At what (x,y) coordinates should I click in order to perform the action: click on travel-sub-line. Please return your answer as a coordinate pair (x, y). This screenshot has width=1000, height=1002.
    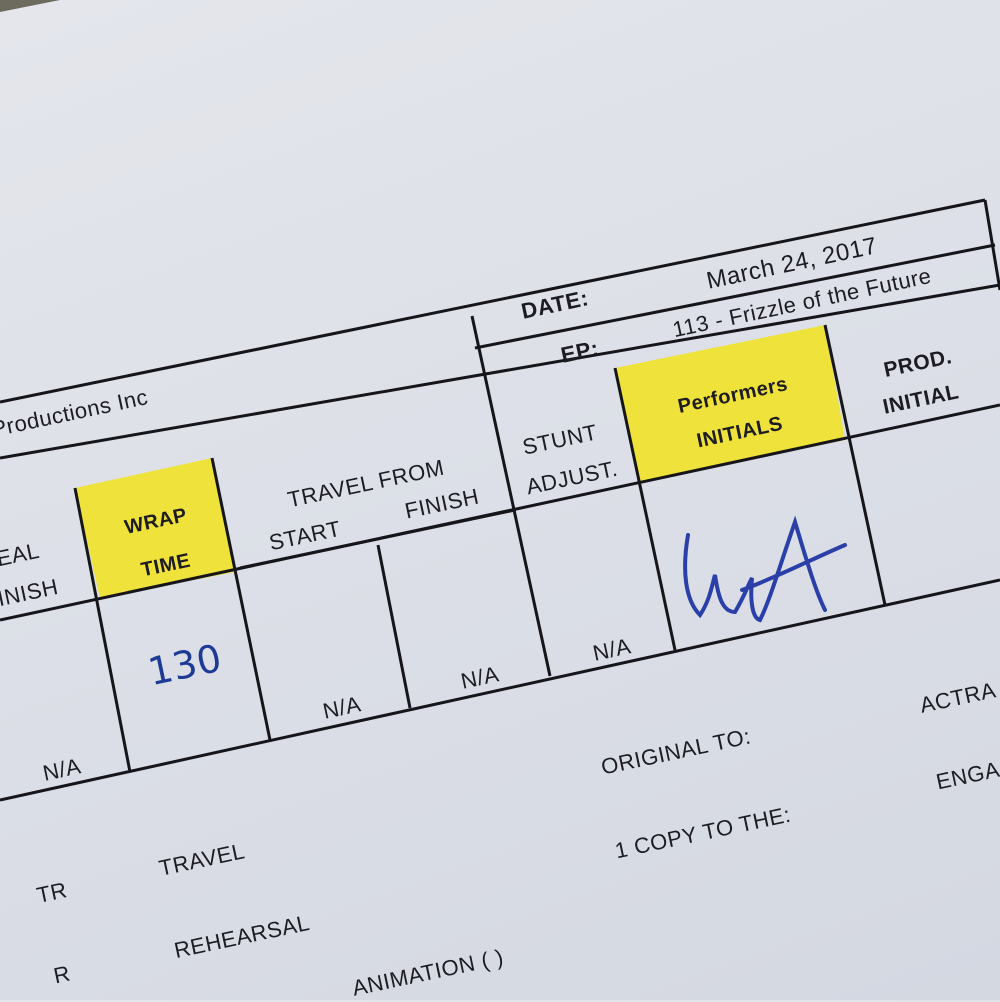
    Looking at the image, I should click on (377, 539).